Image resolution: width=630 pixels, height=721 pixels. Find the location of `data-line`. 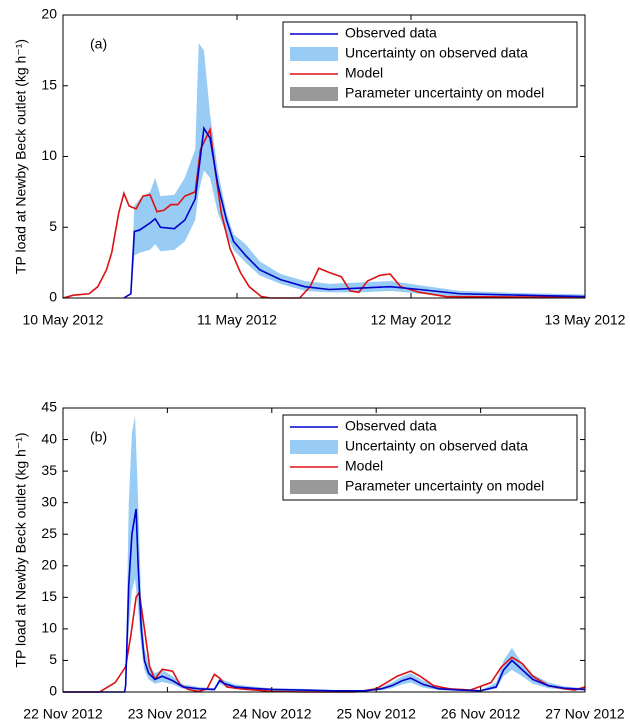

data-line is located at coordinates (324, 641).